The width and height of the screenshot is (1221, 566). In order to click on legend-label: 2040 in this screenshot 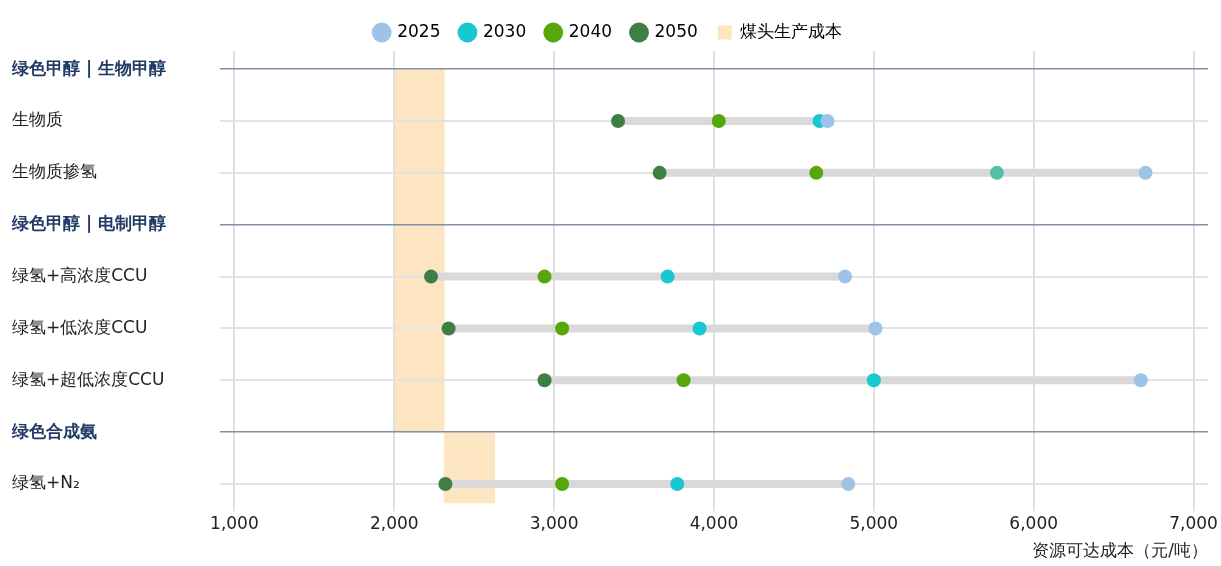, I will do `click(590, 30)`.